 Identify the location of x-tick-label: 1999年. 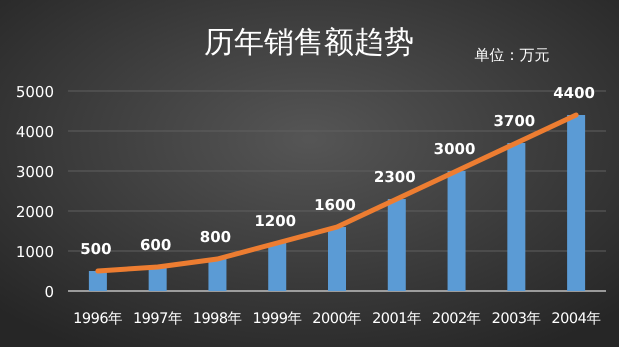
(277, 318).